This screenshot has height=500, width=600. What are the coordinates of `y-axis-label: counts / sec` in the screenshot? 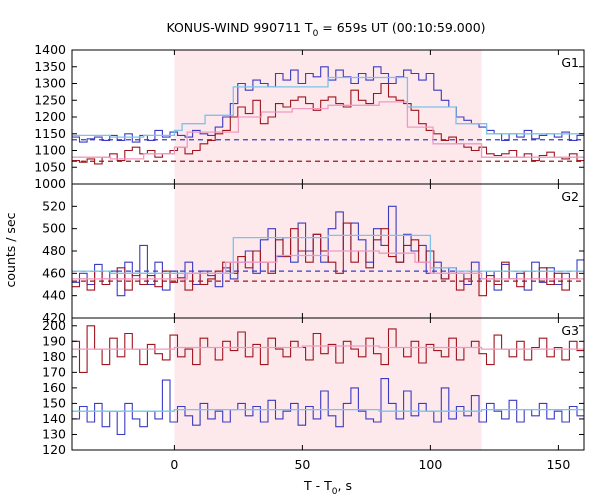 It's located at (10, 249).